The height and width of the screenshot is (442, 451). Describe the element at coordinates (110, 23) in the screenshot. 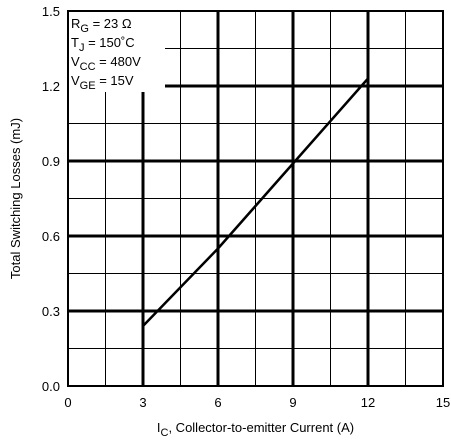

I see `condition-value: = 23 Ω` at that location.